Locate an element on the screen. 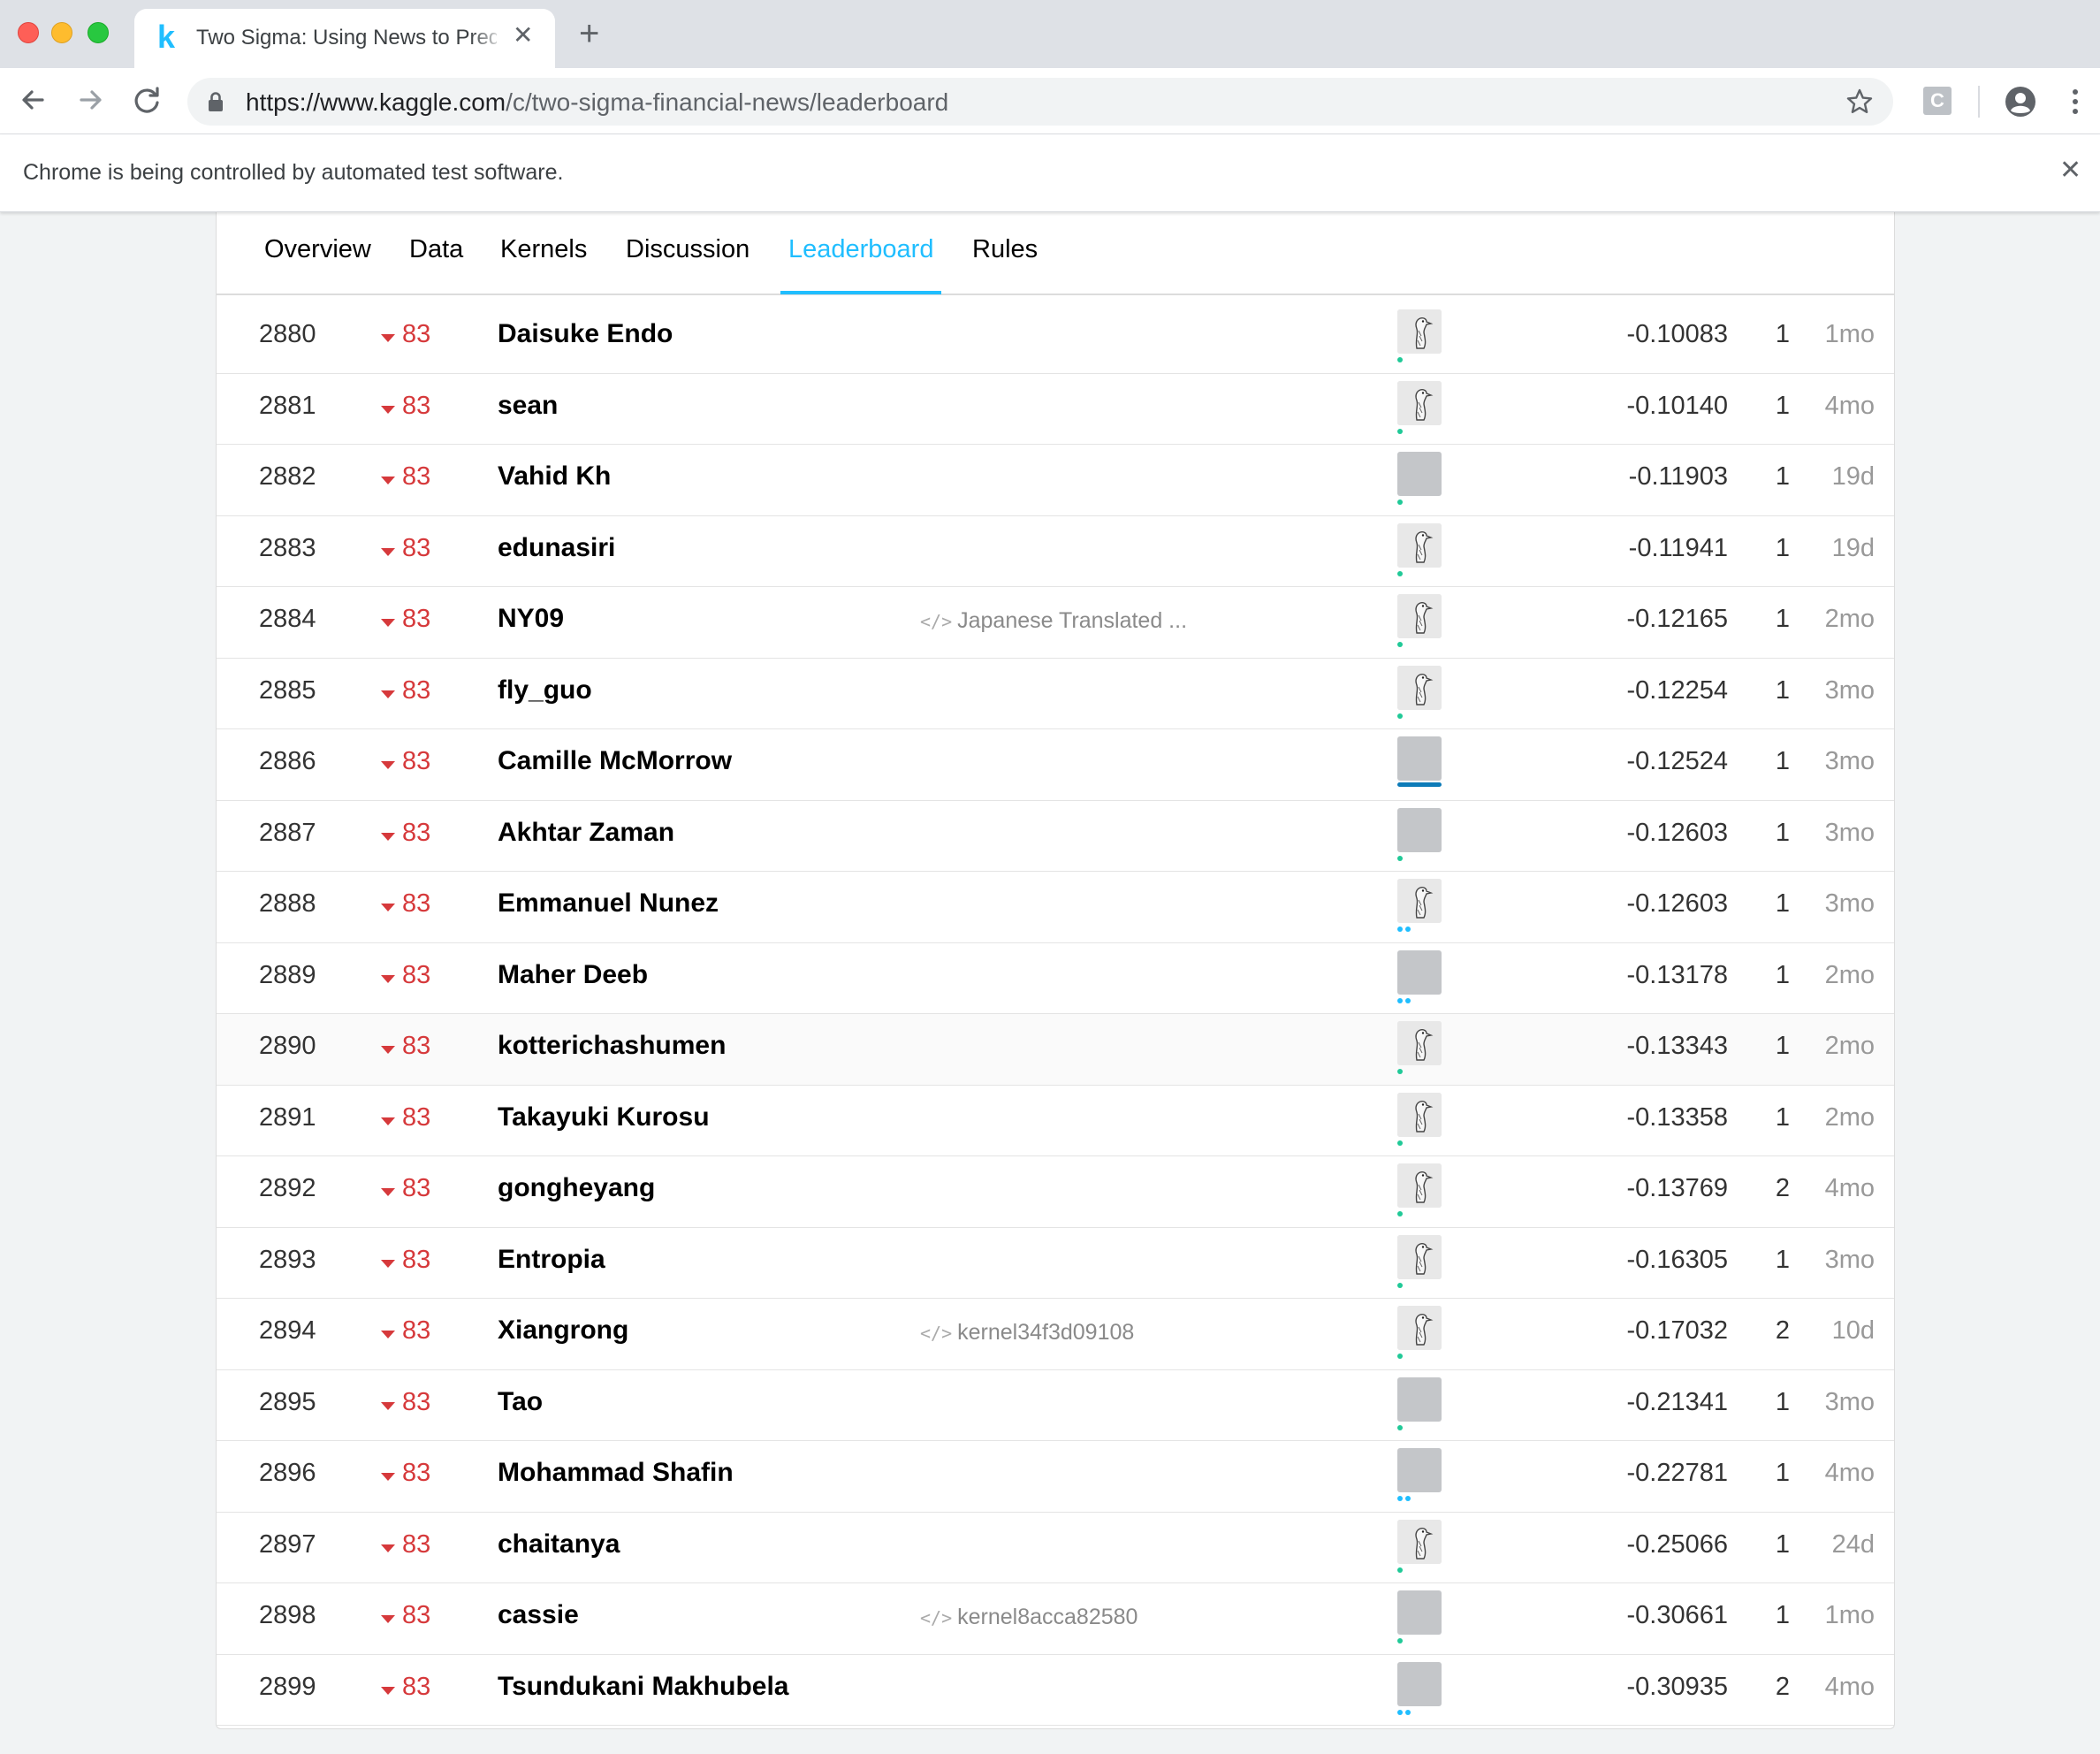 Image resolution: width=2100 pixels, height=1754 pixels. table-row: 2897 83 chaitanya -0.25066 1 24d is located at coordinates (1056, 1548).